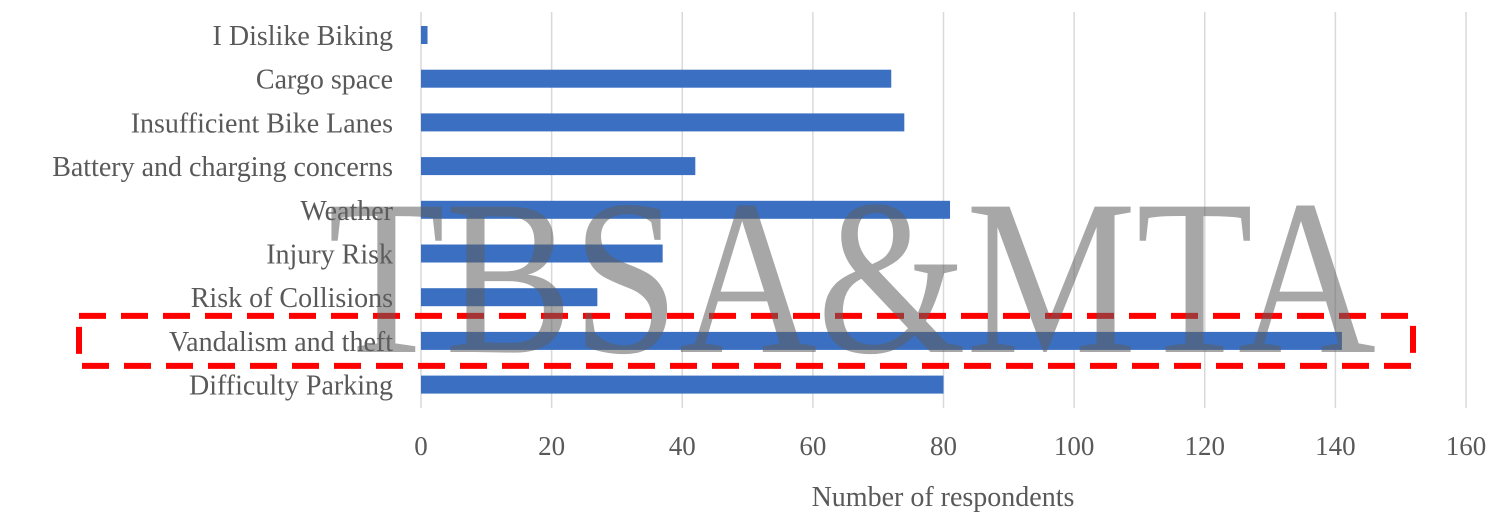  Describe the element at coordinates (812, 446) in the screenshot. I see `x-tick-label: 60` at that location.